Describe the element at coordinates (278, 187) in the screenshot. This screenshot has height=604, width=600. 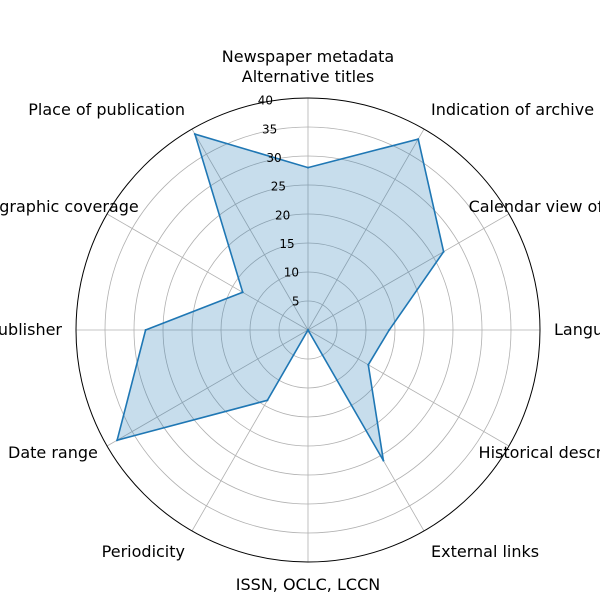
I see `radial-tick-label-5: 25` at that location.